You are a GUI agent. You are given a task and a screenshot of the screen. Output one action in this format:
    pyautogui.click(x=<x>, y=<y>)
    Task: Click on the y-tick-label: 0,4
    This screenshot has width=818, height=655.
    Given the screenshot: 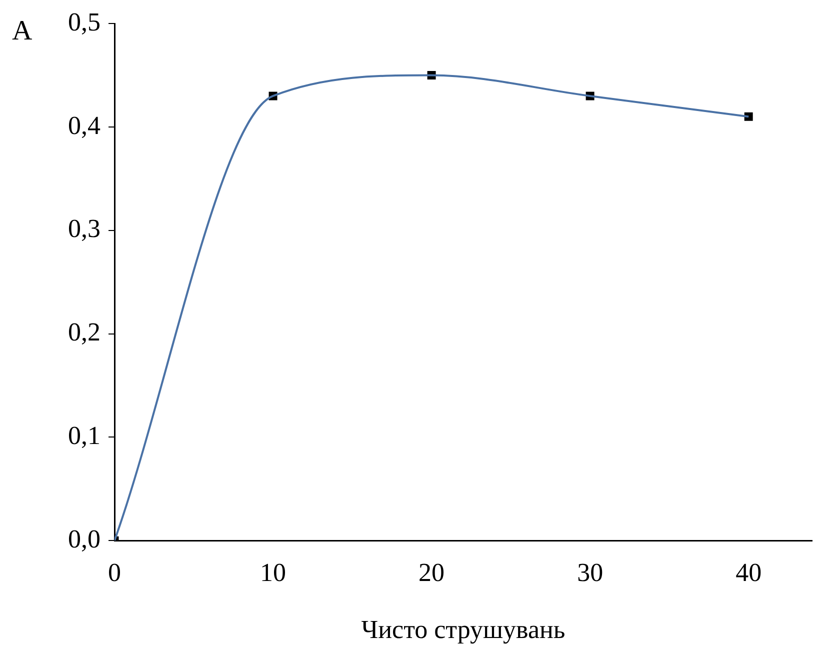 What is the action you would take?
    pyautogui.click(x=84, y=125)
    